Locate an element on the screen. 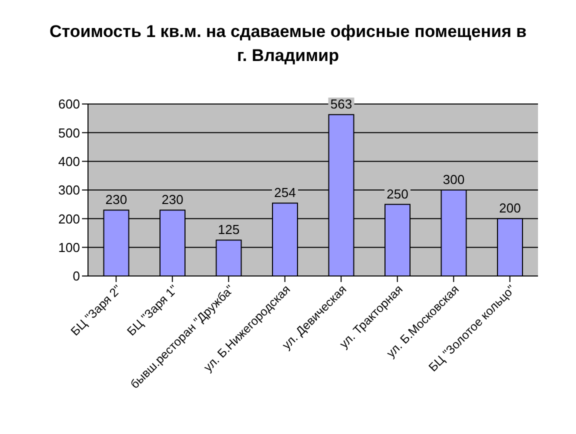 The height and width of the screenshot is (434, 576). y-tick-label: 600 is located at coordinates (69, 104).